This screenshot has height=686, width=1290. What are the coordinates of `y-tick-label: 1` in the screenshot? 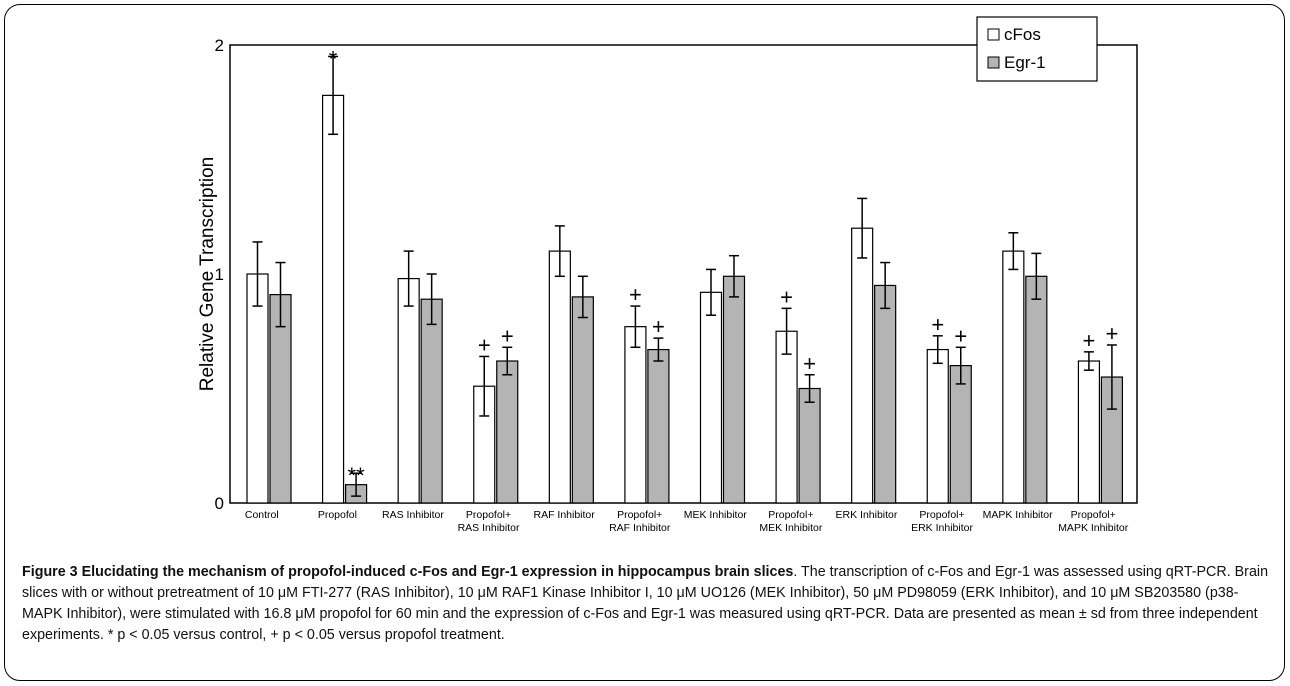 It's located at (219, 274).